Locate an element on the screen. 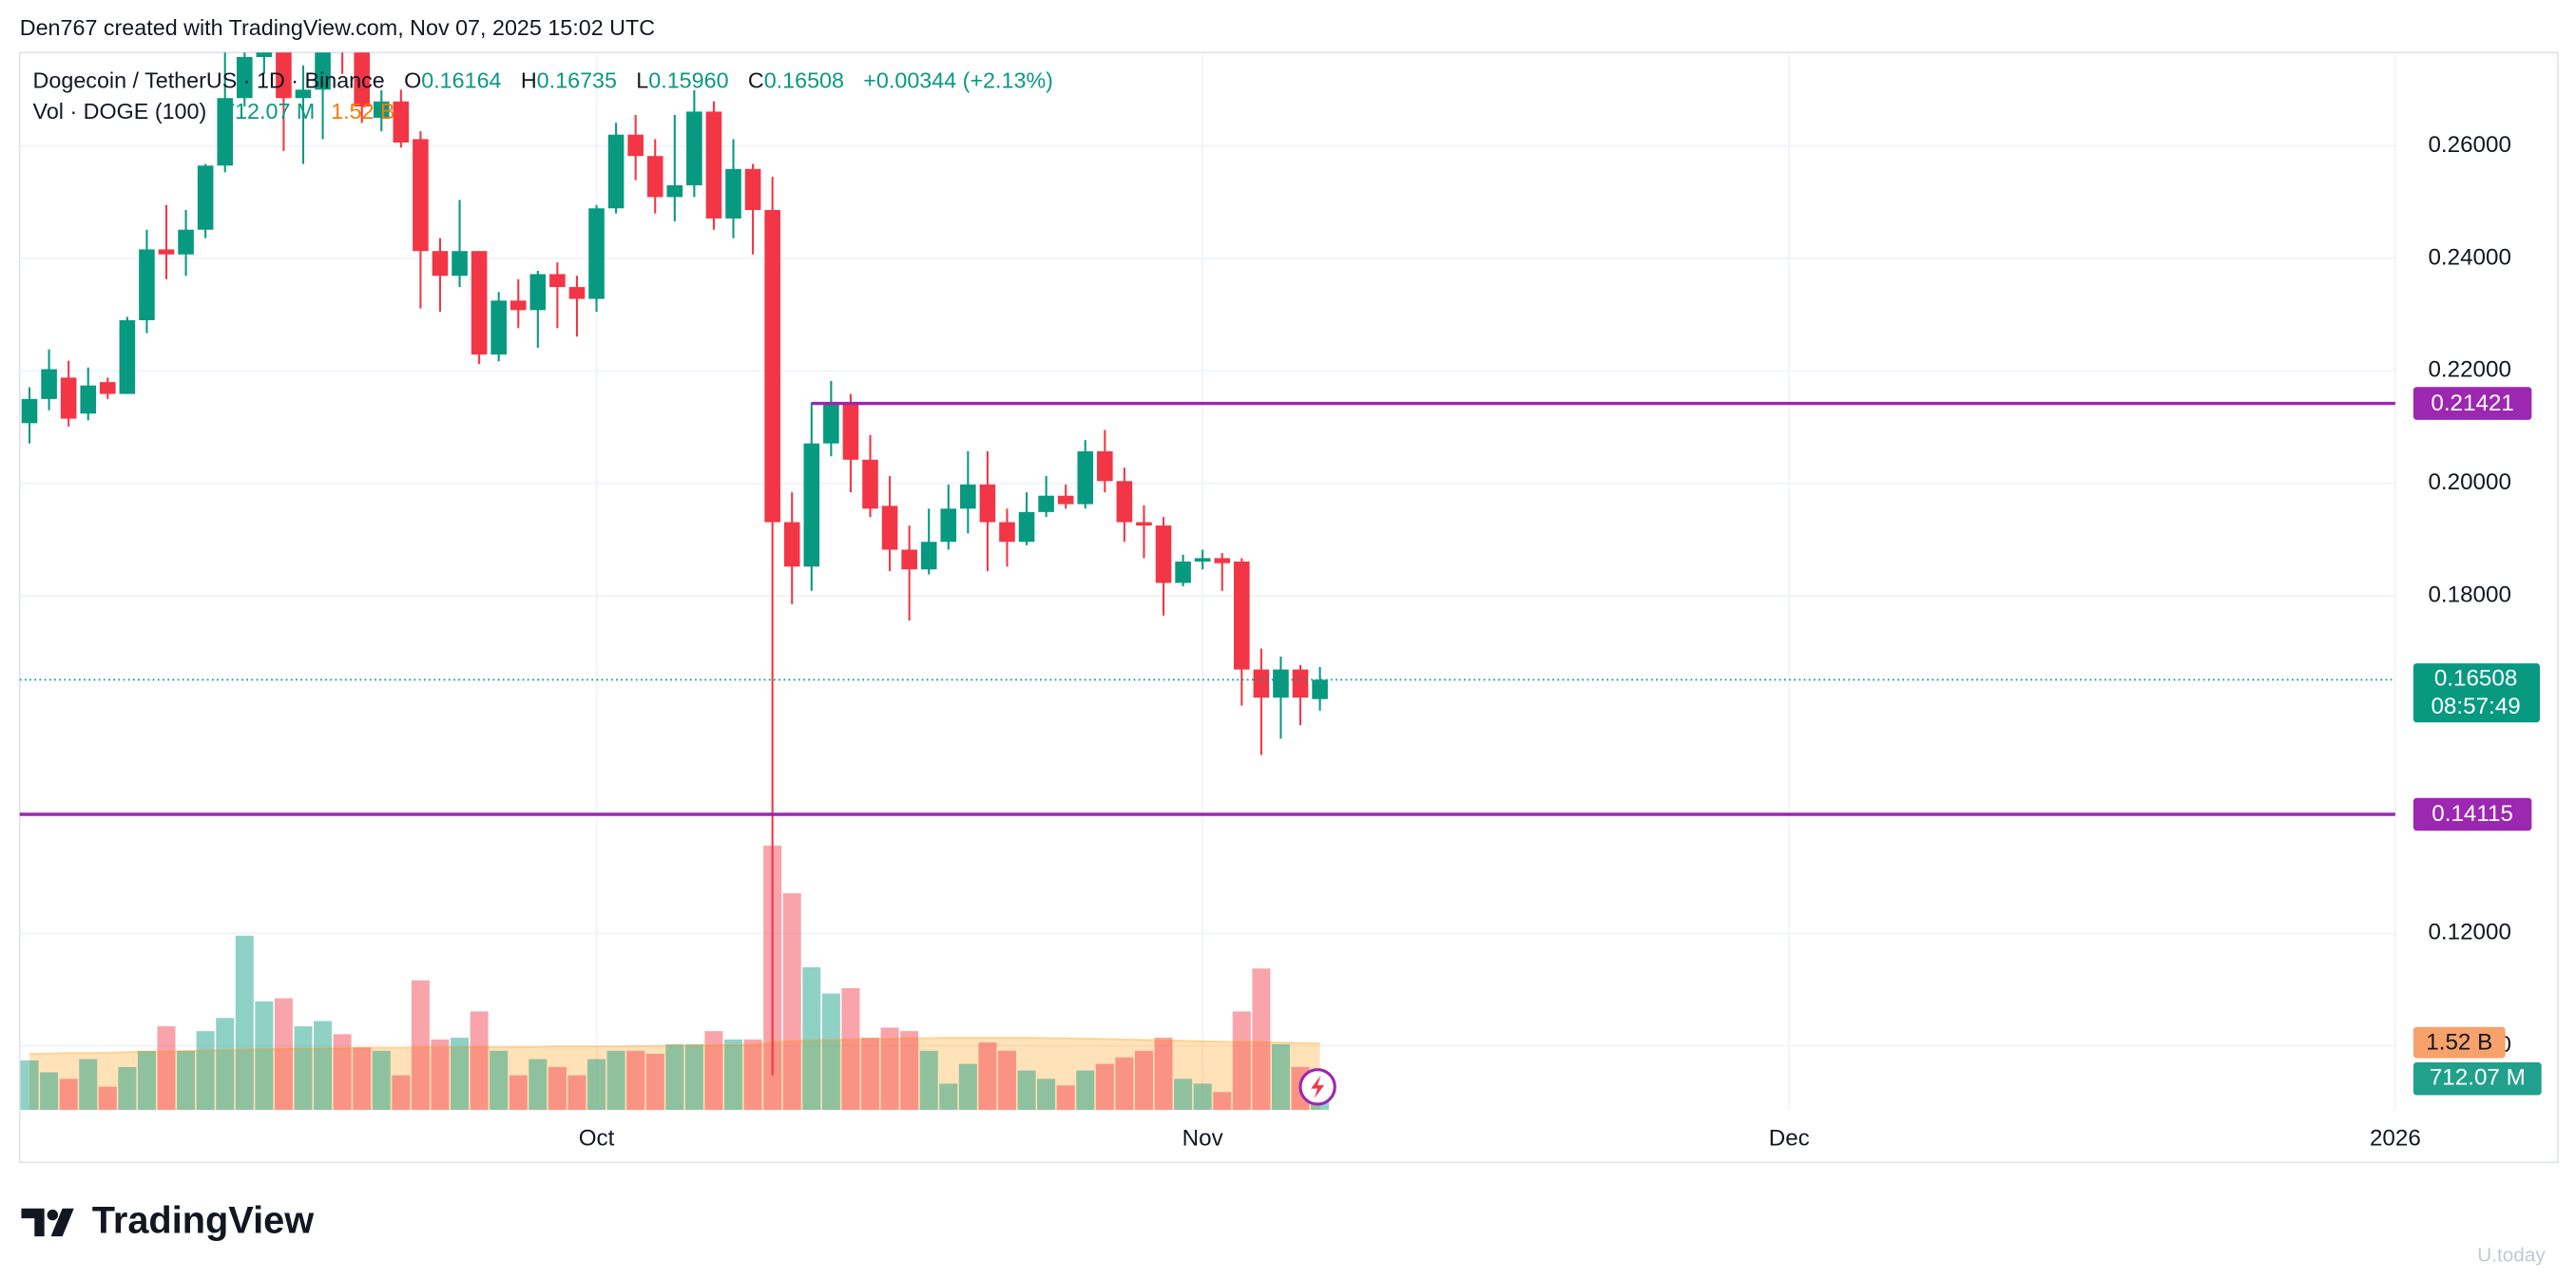  volume-ma-label: 1.52 B is located at coordinates (2459, 1042).